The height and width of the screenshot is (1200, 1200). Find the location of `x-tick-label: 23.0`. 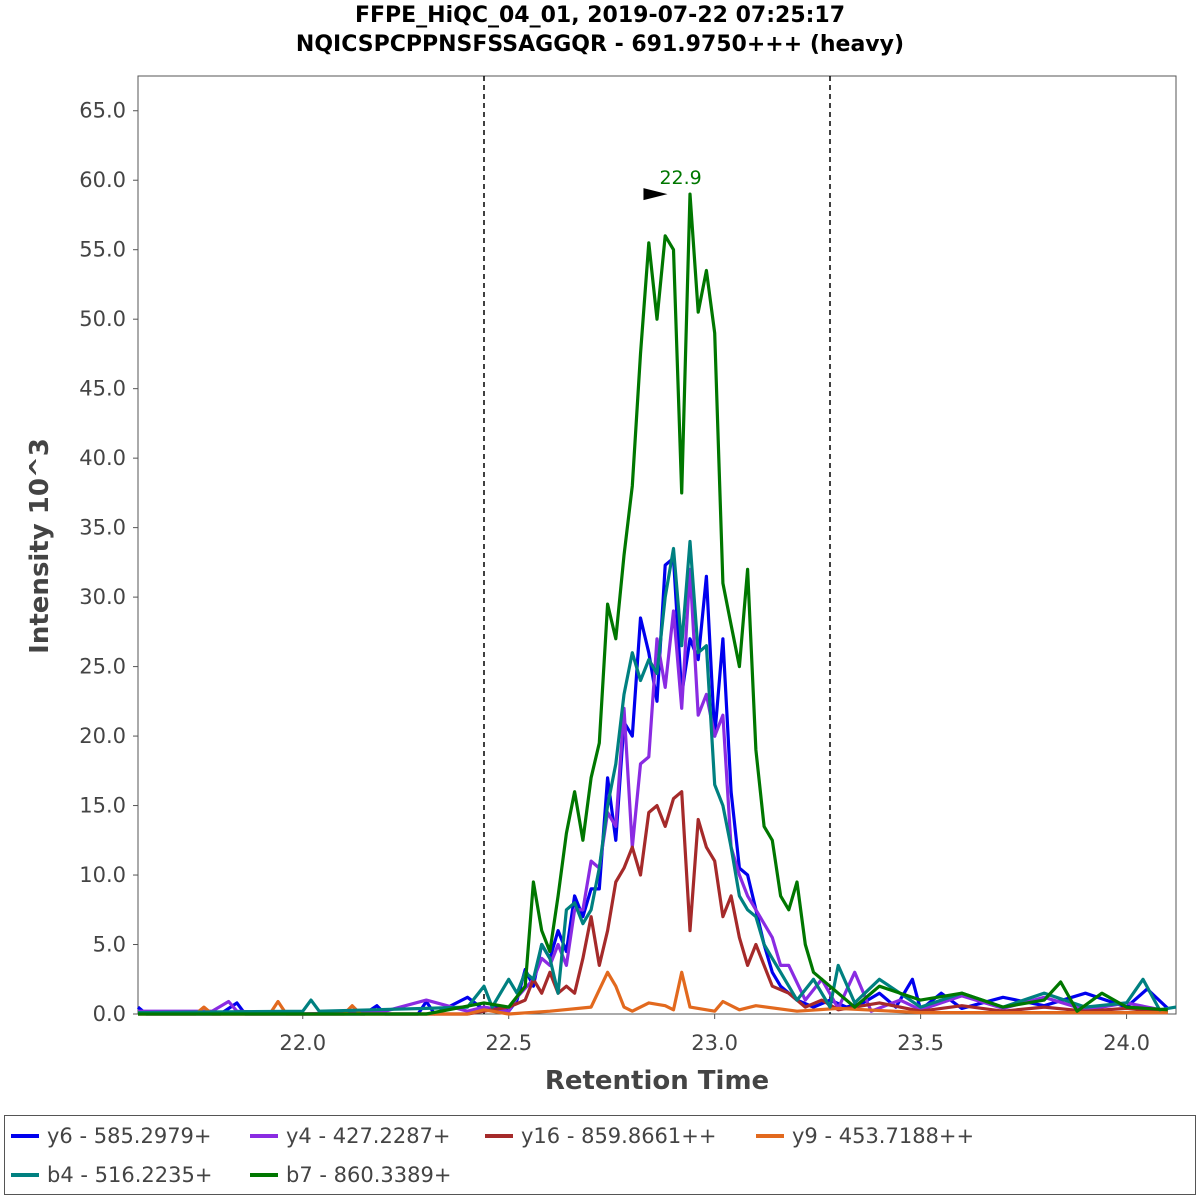

x-tick-label: 23.0 is located at coordinates (714, 1043).